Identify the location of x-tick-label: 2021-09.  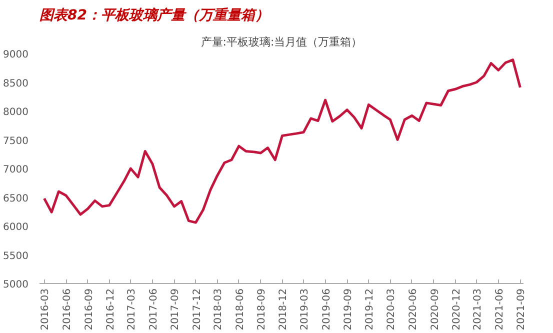
(522, 309).